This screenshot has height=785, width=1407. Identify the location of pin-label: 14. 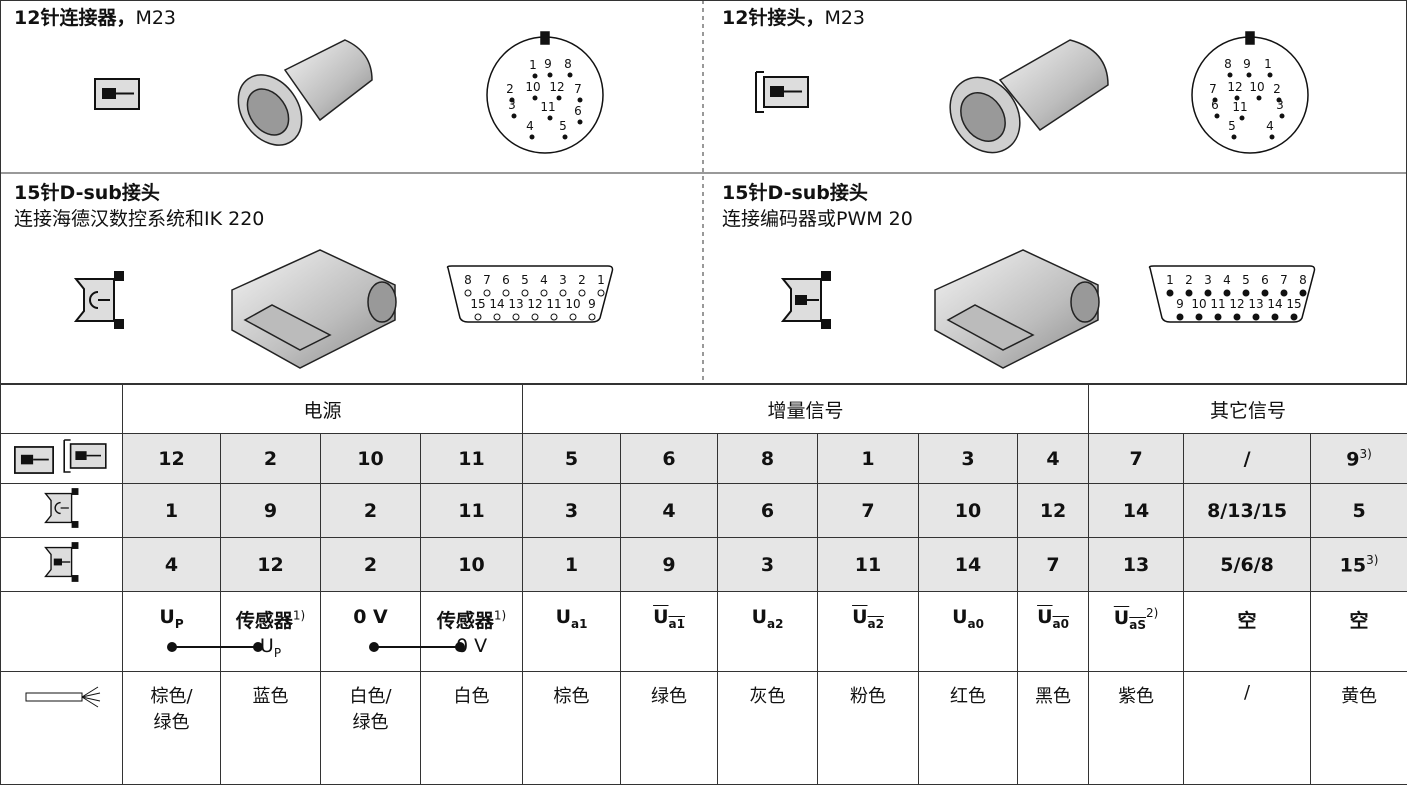
(1274, 304).